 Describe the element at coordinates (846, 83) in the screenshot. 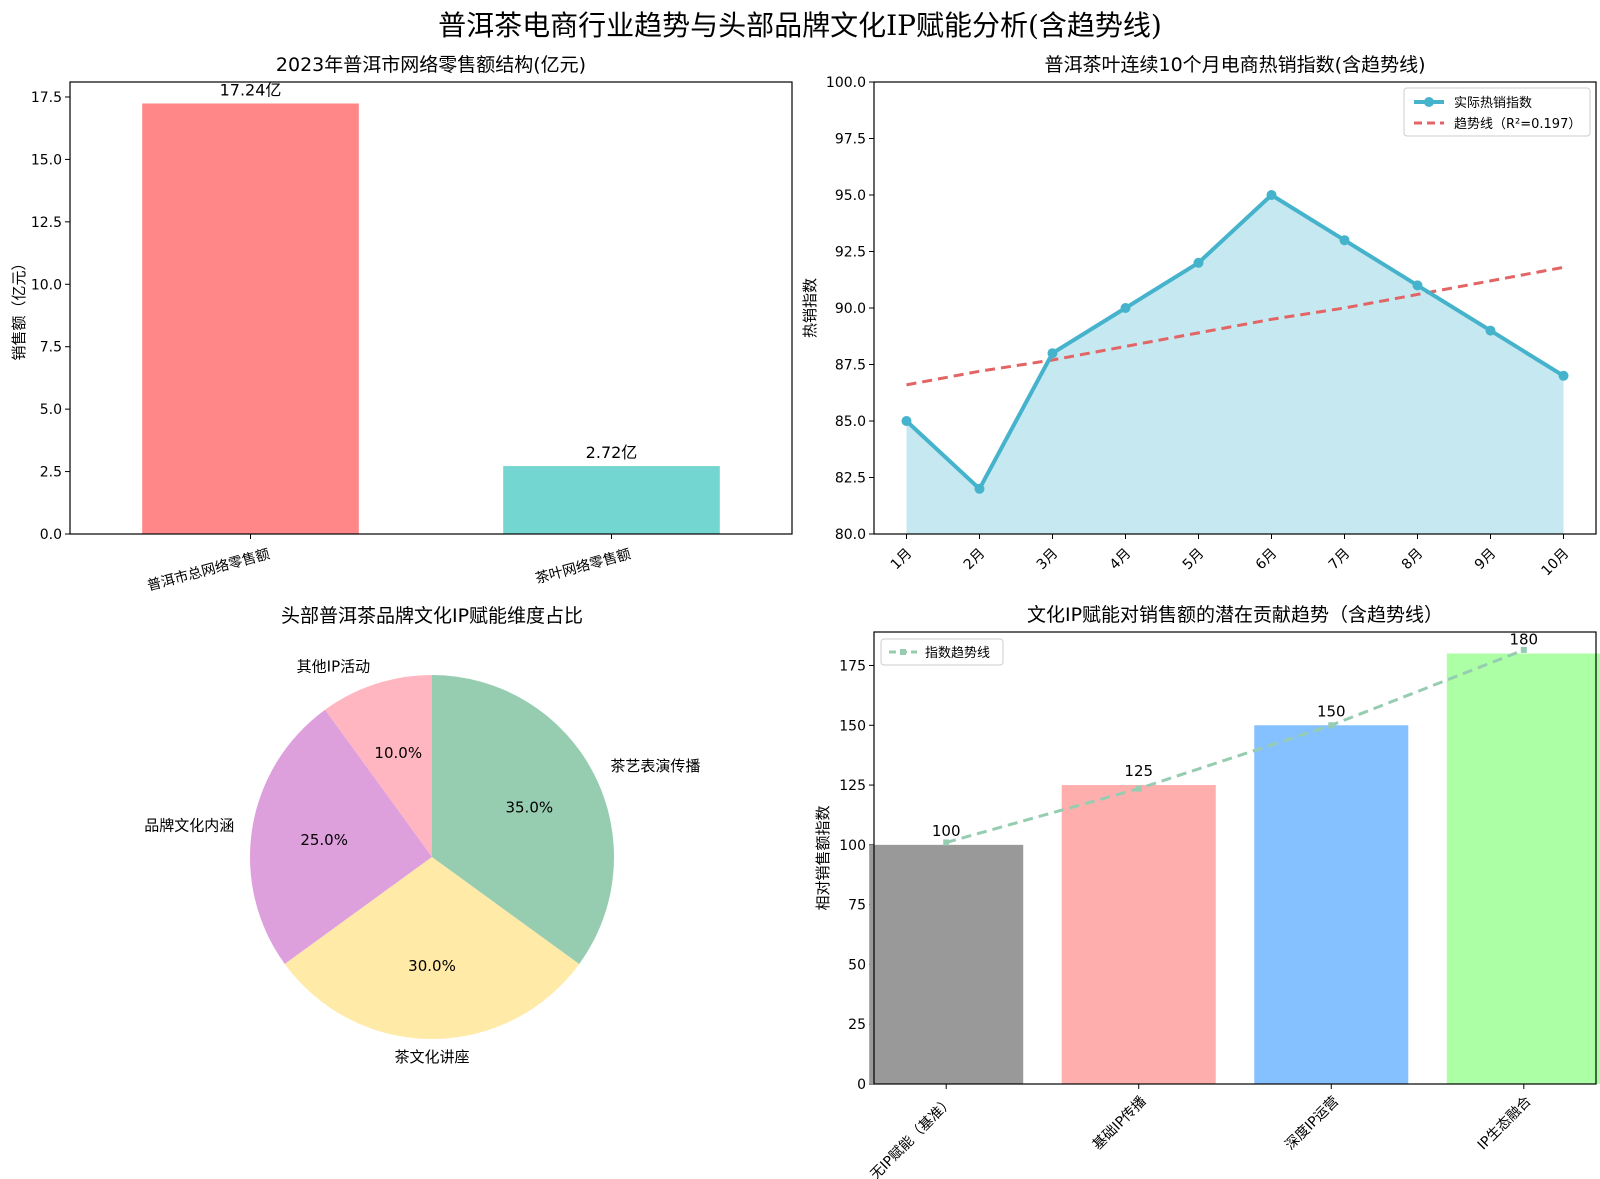

I see `chart2-ytick-label: 100.0` at that location.